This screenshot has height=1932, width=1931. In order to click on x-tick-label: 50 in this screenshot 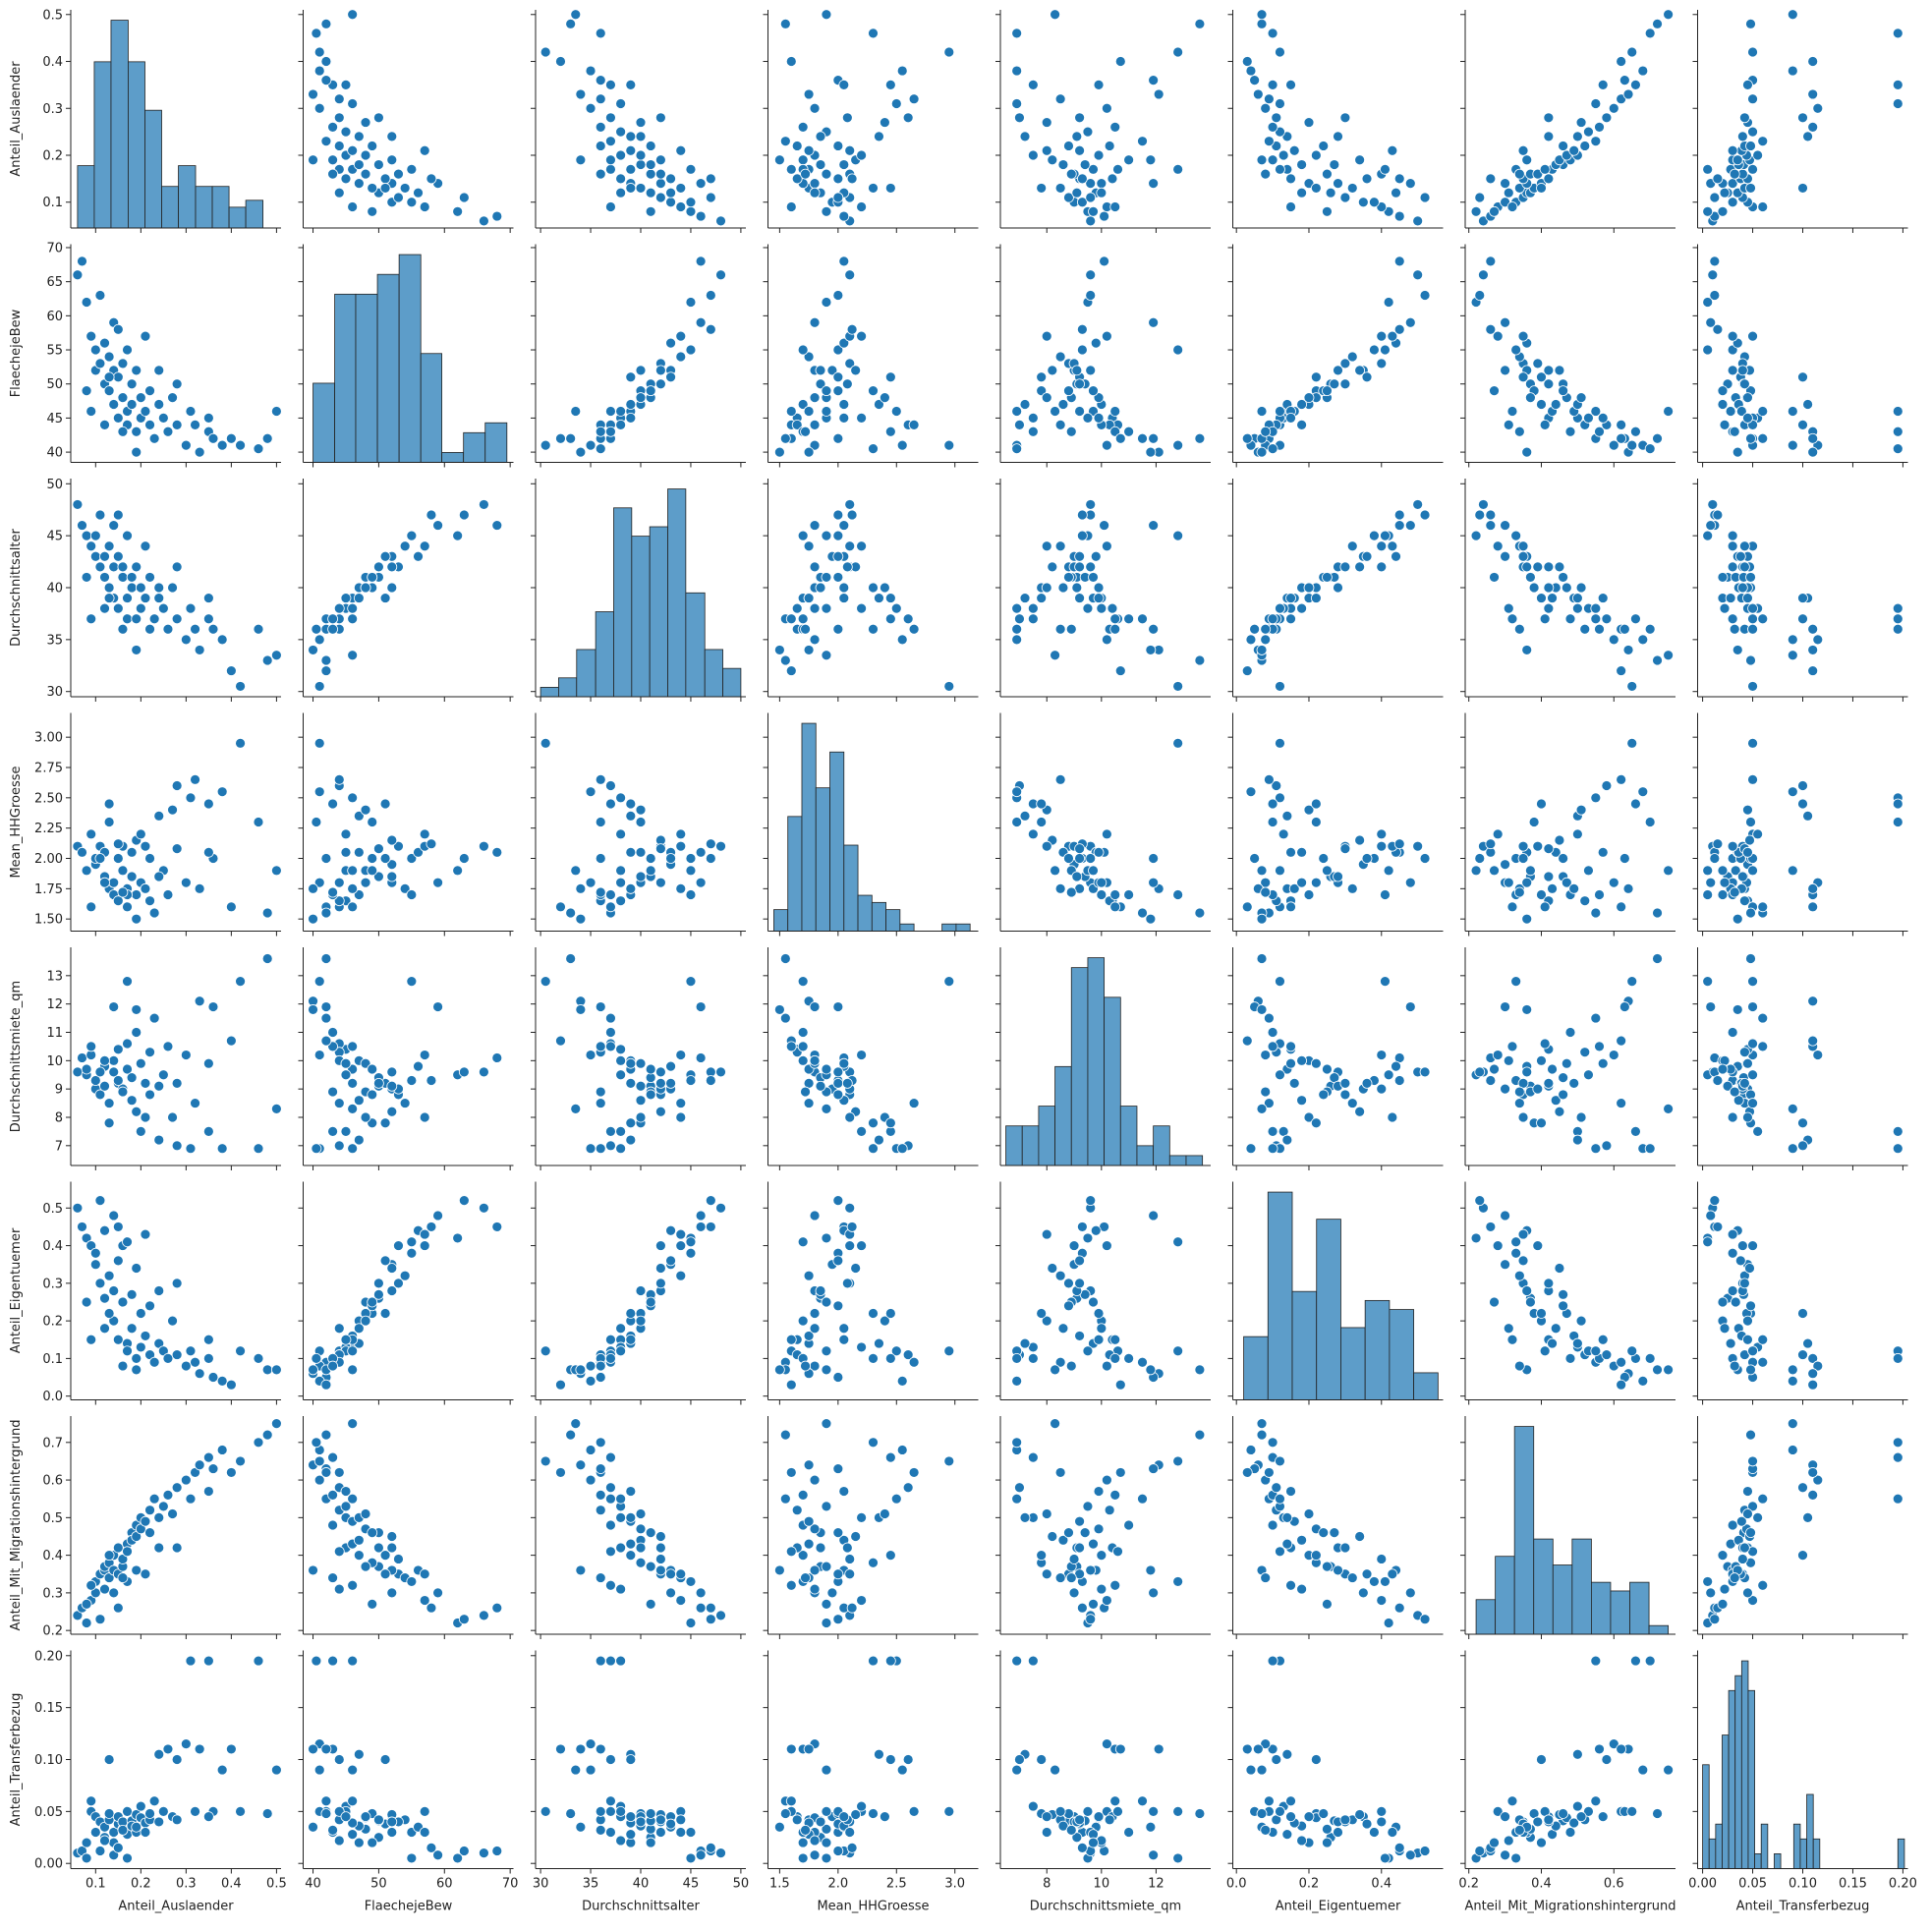, I will do `click(741, 1885)`.